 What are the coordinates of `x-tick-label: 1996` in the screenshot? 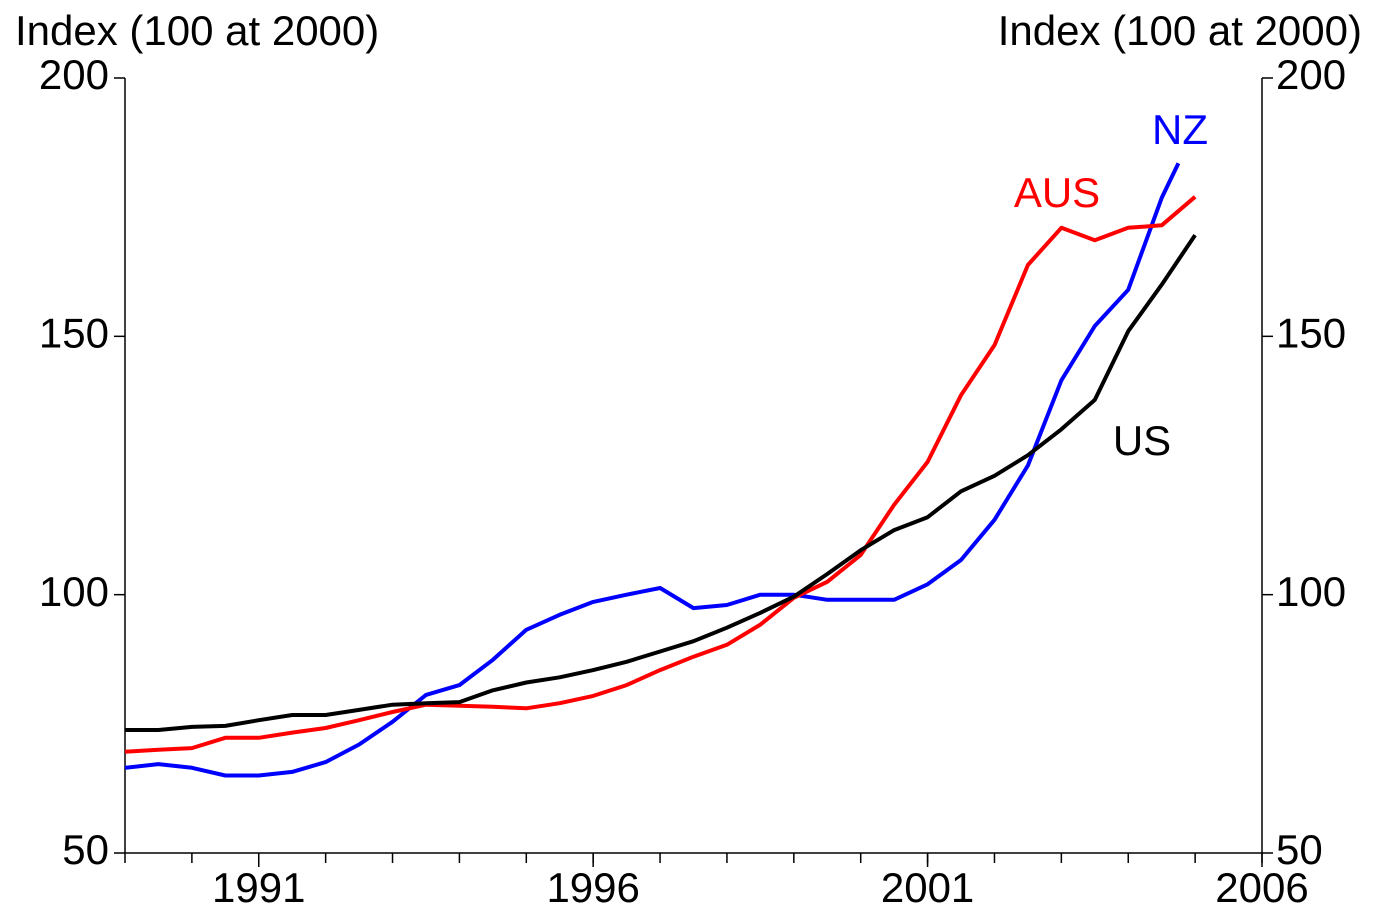 It's located at (592, 887).